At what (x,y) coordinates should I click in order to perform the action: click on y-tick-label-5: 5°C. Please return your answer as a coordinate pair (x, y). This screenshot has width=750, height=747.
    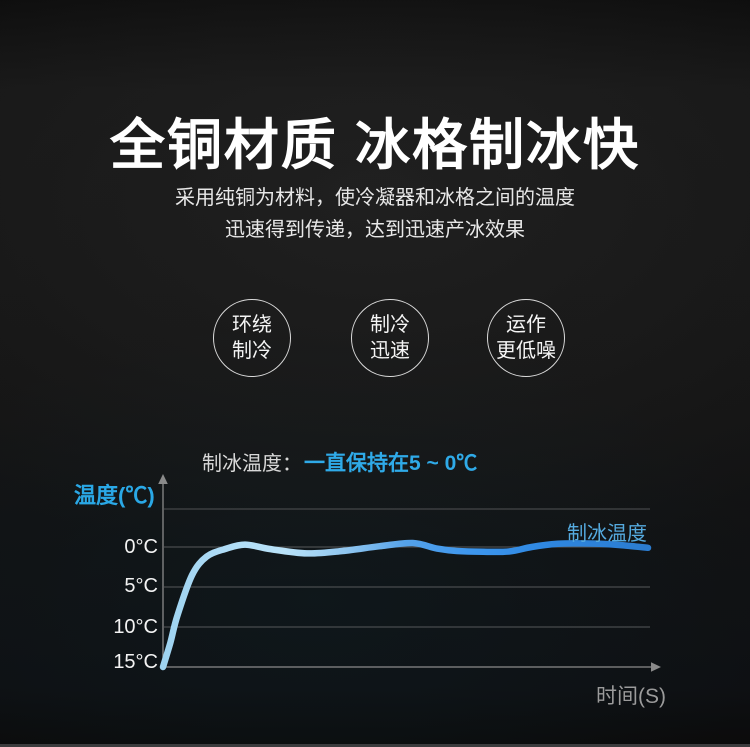
    Looking at the image, I should click on (141, 586).